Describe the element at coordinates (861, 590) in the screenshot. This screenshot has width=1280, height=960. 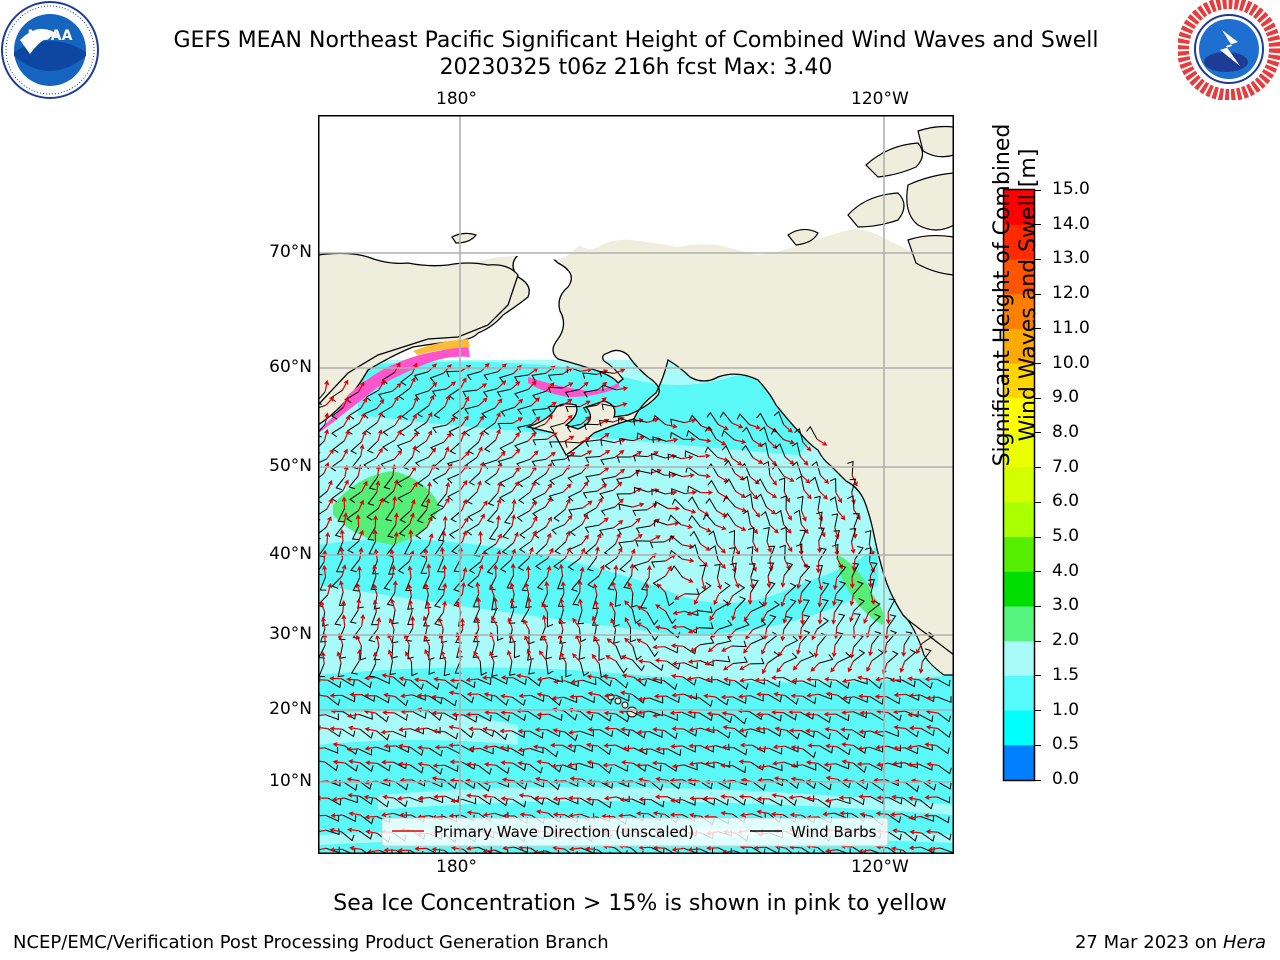
I see `wave-patch-green-coast` at that location.